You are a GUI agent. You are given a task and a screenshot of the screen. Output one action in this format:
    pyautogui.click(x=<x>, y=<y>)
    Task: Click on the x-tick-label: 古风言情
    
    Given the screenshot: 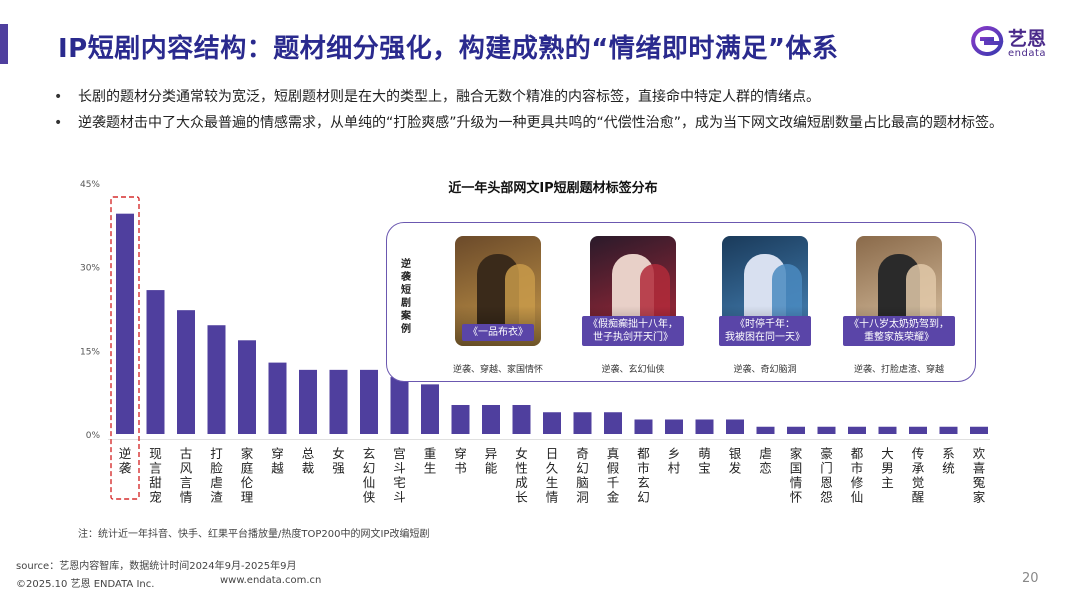 What is the action you would take?
    pyautogui.click(x=186, y=475)
    